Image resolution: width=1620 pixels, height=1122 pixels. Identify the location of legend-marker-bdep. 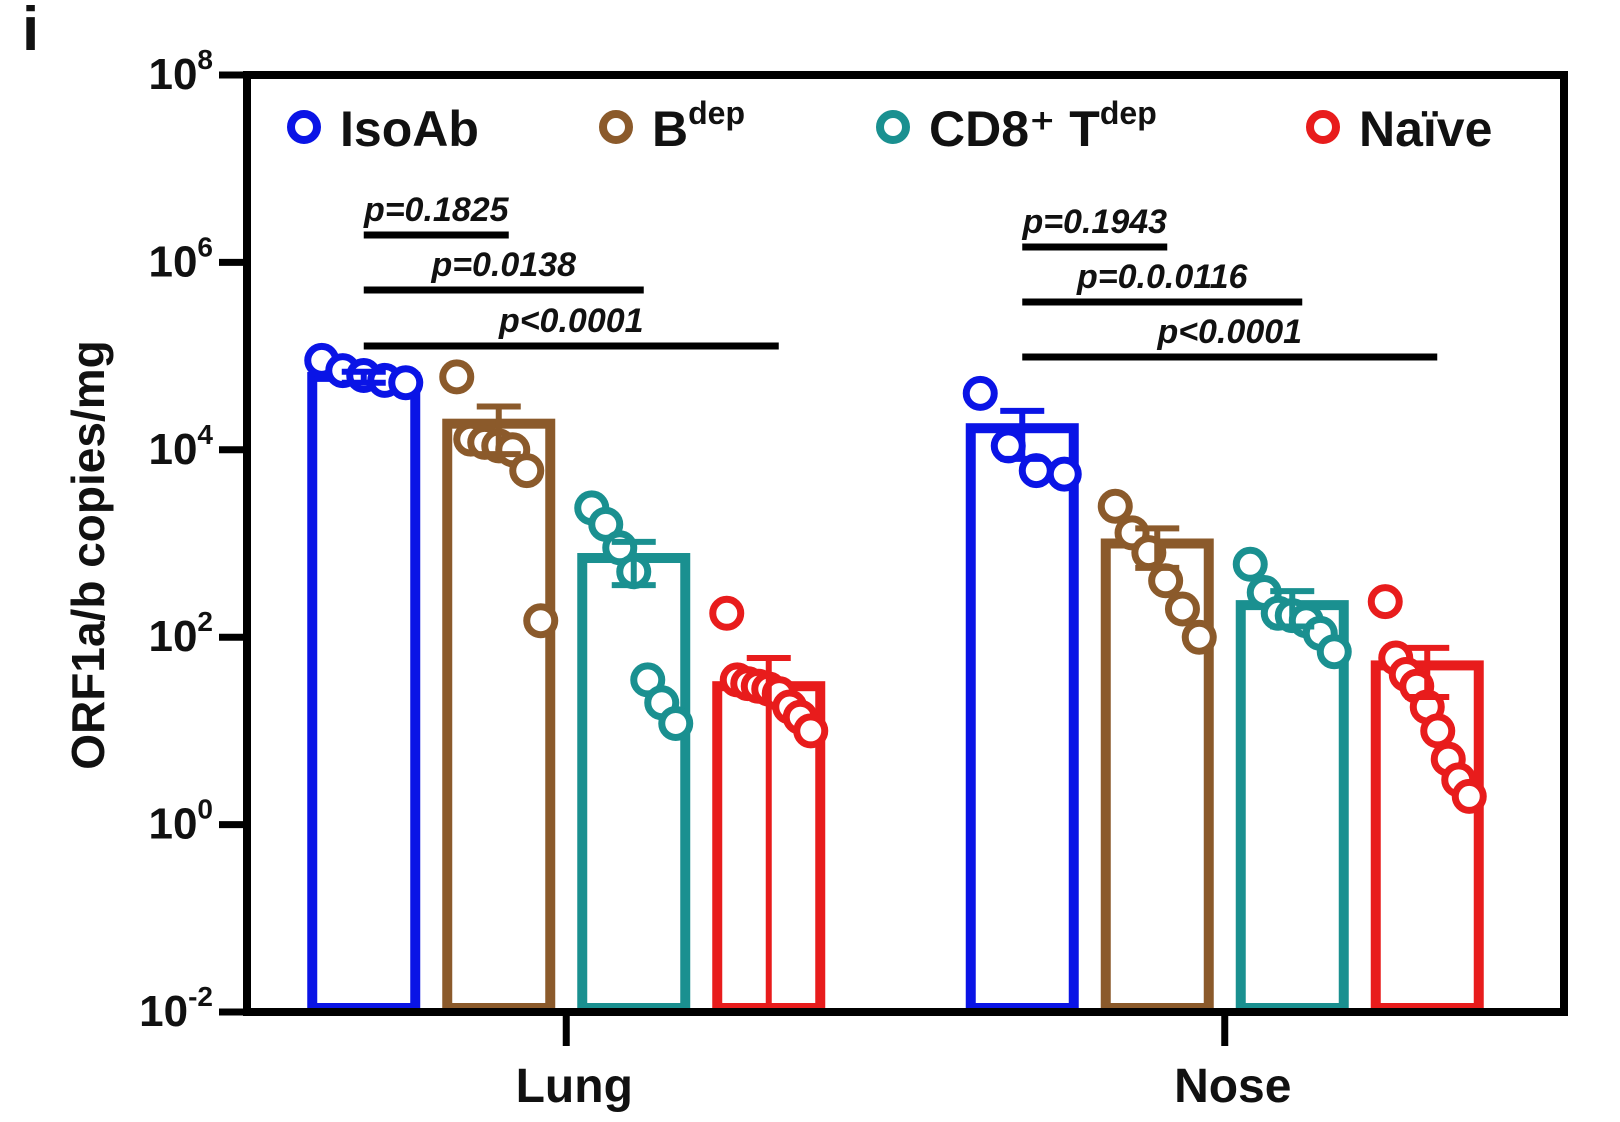
(616, 127).